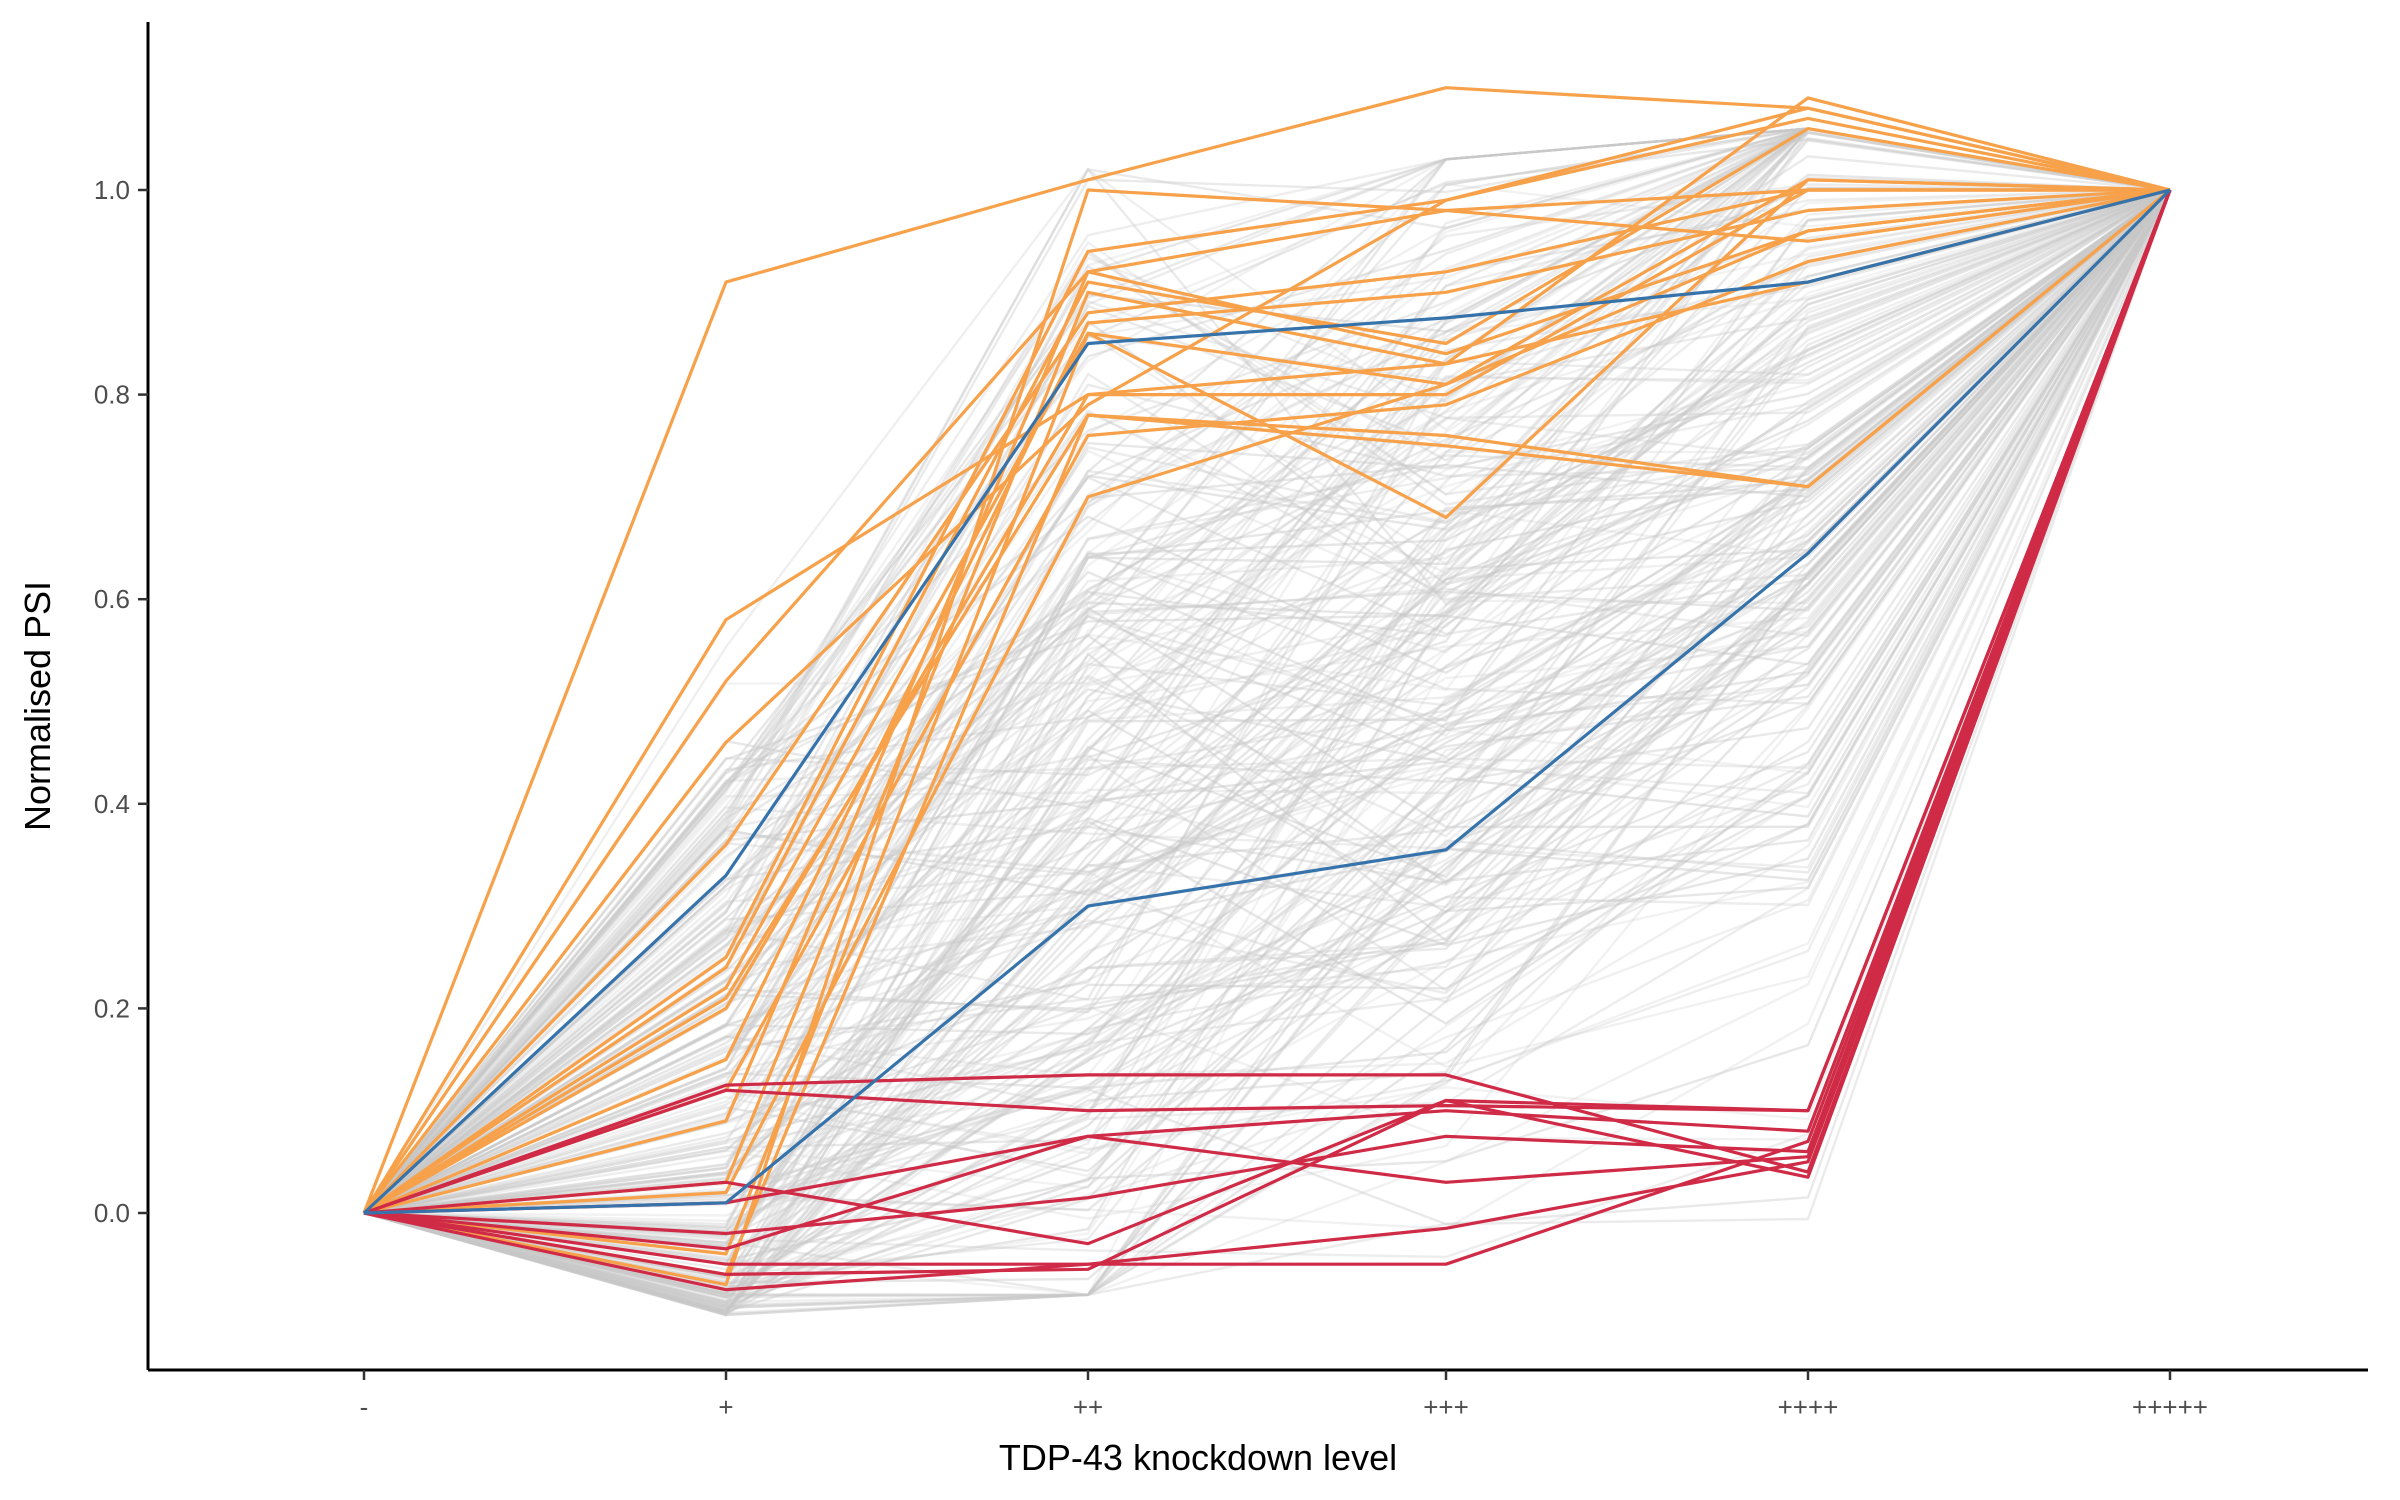 The width and height of the screenshot is (2400, 1500). Describe the element at coordinates (112, 190) in the screenshot. I see `y-tick-label: 1.0` at that location.